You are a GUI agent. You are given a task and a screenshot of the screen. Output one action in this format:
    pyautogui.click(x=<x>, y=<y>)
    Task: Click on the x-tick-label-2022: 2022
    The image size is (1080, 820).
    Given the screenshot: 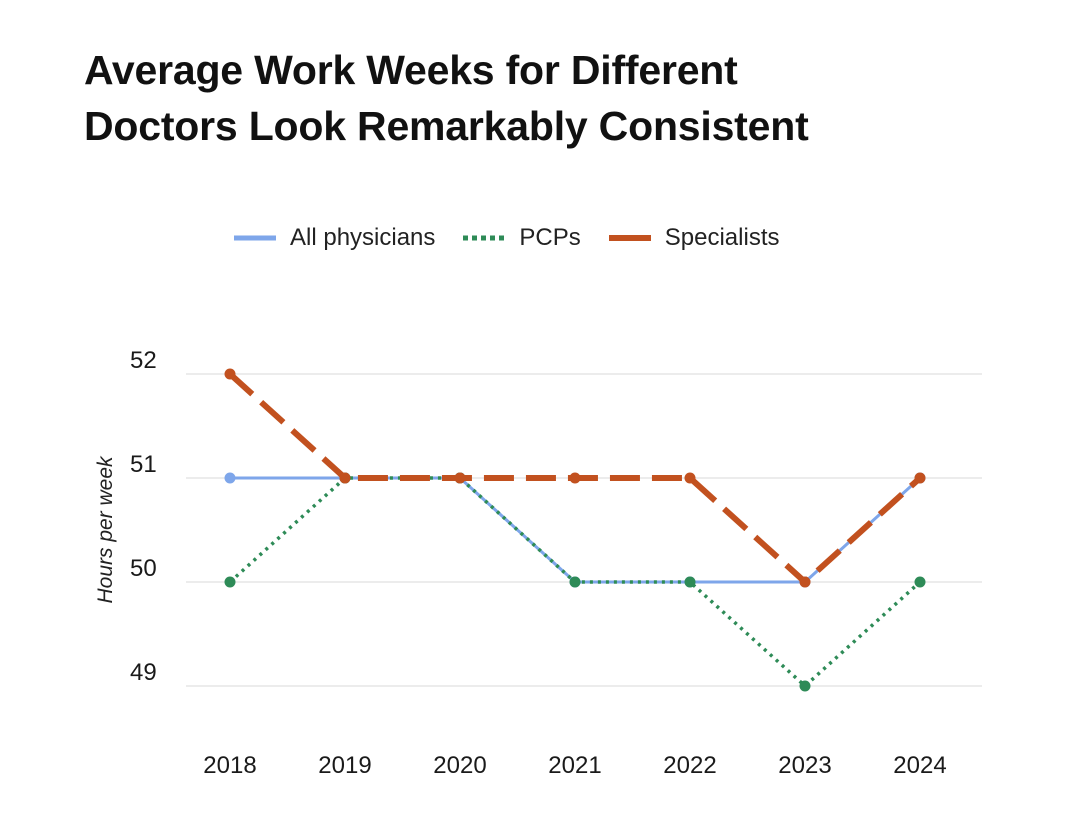 What is the action you would take?
    pyautogui.click(x=689, y=765)
    